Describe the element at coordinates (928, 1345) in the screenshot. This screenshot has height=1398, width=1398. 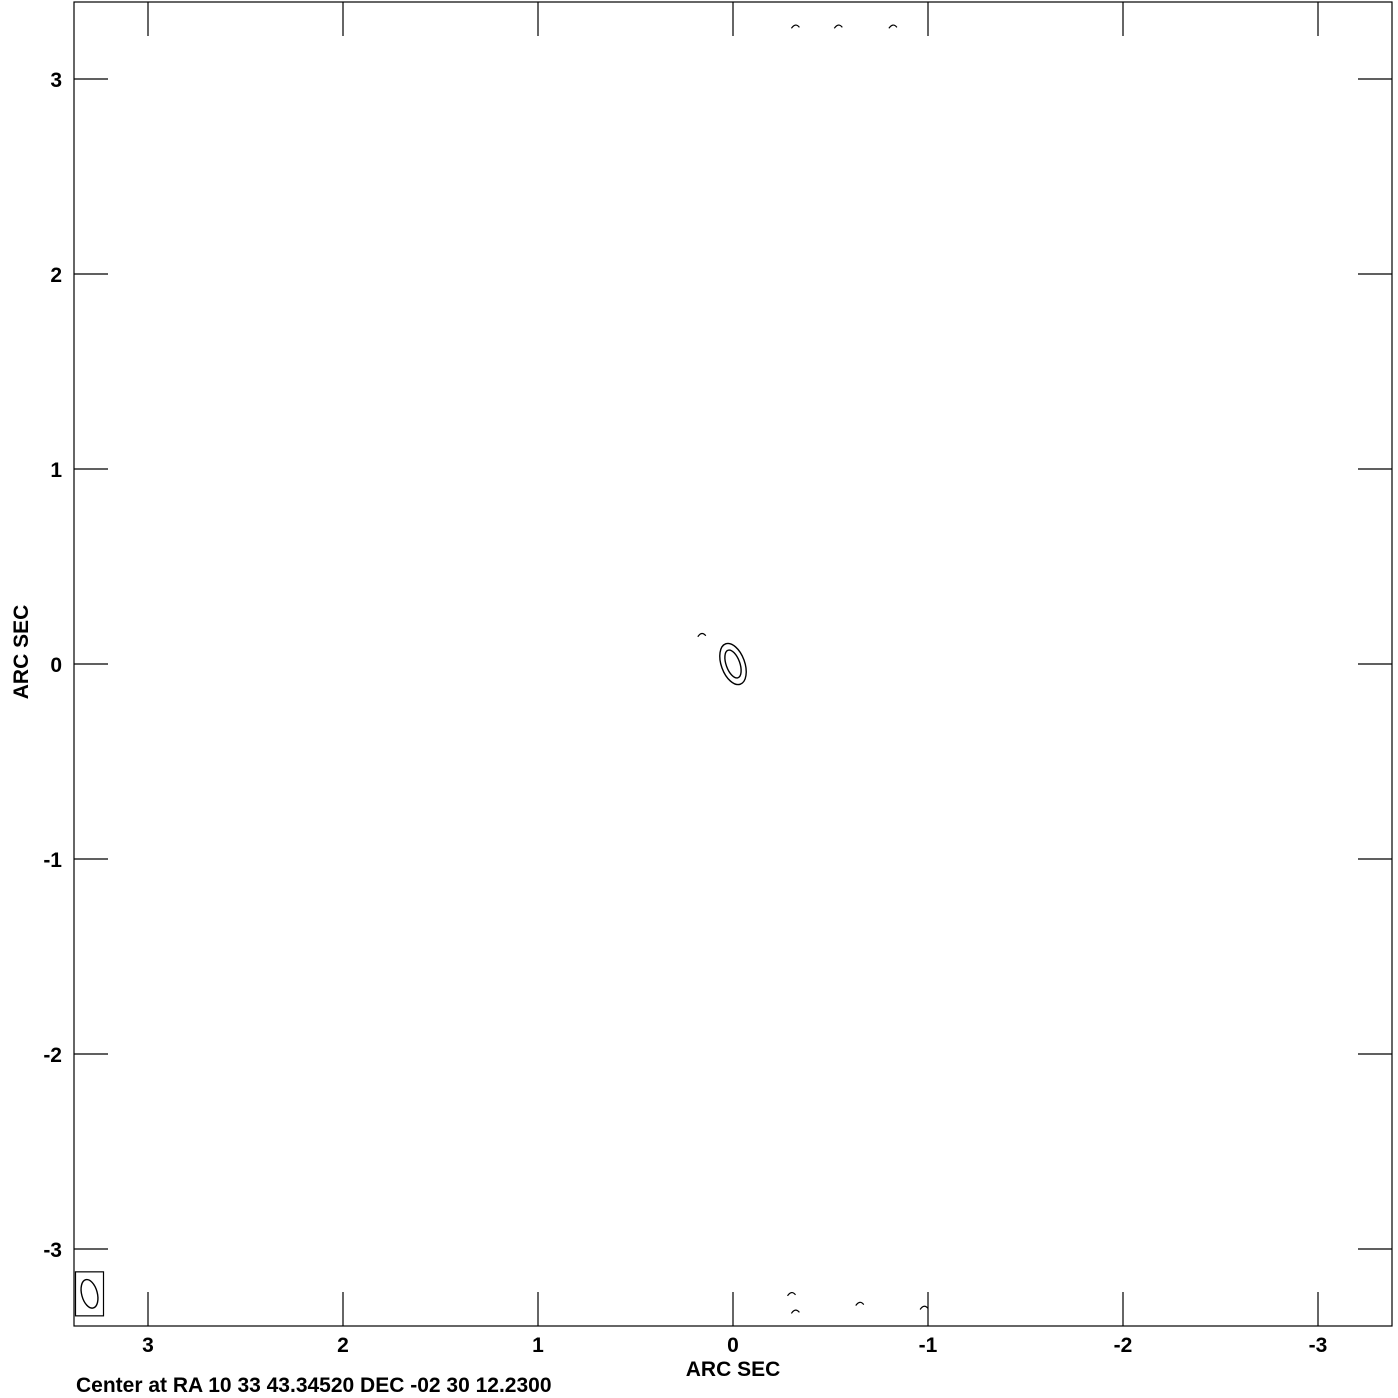
I see `x-tick-label: -1` at that location.